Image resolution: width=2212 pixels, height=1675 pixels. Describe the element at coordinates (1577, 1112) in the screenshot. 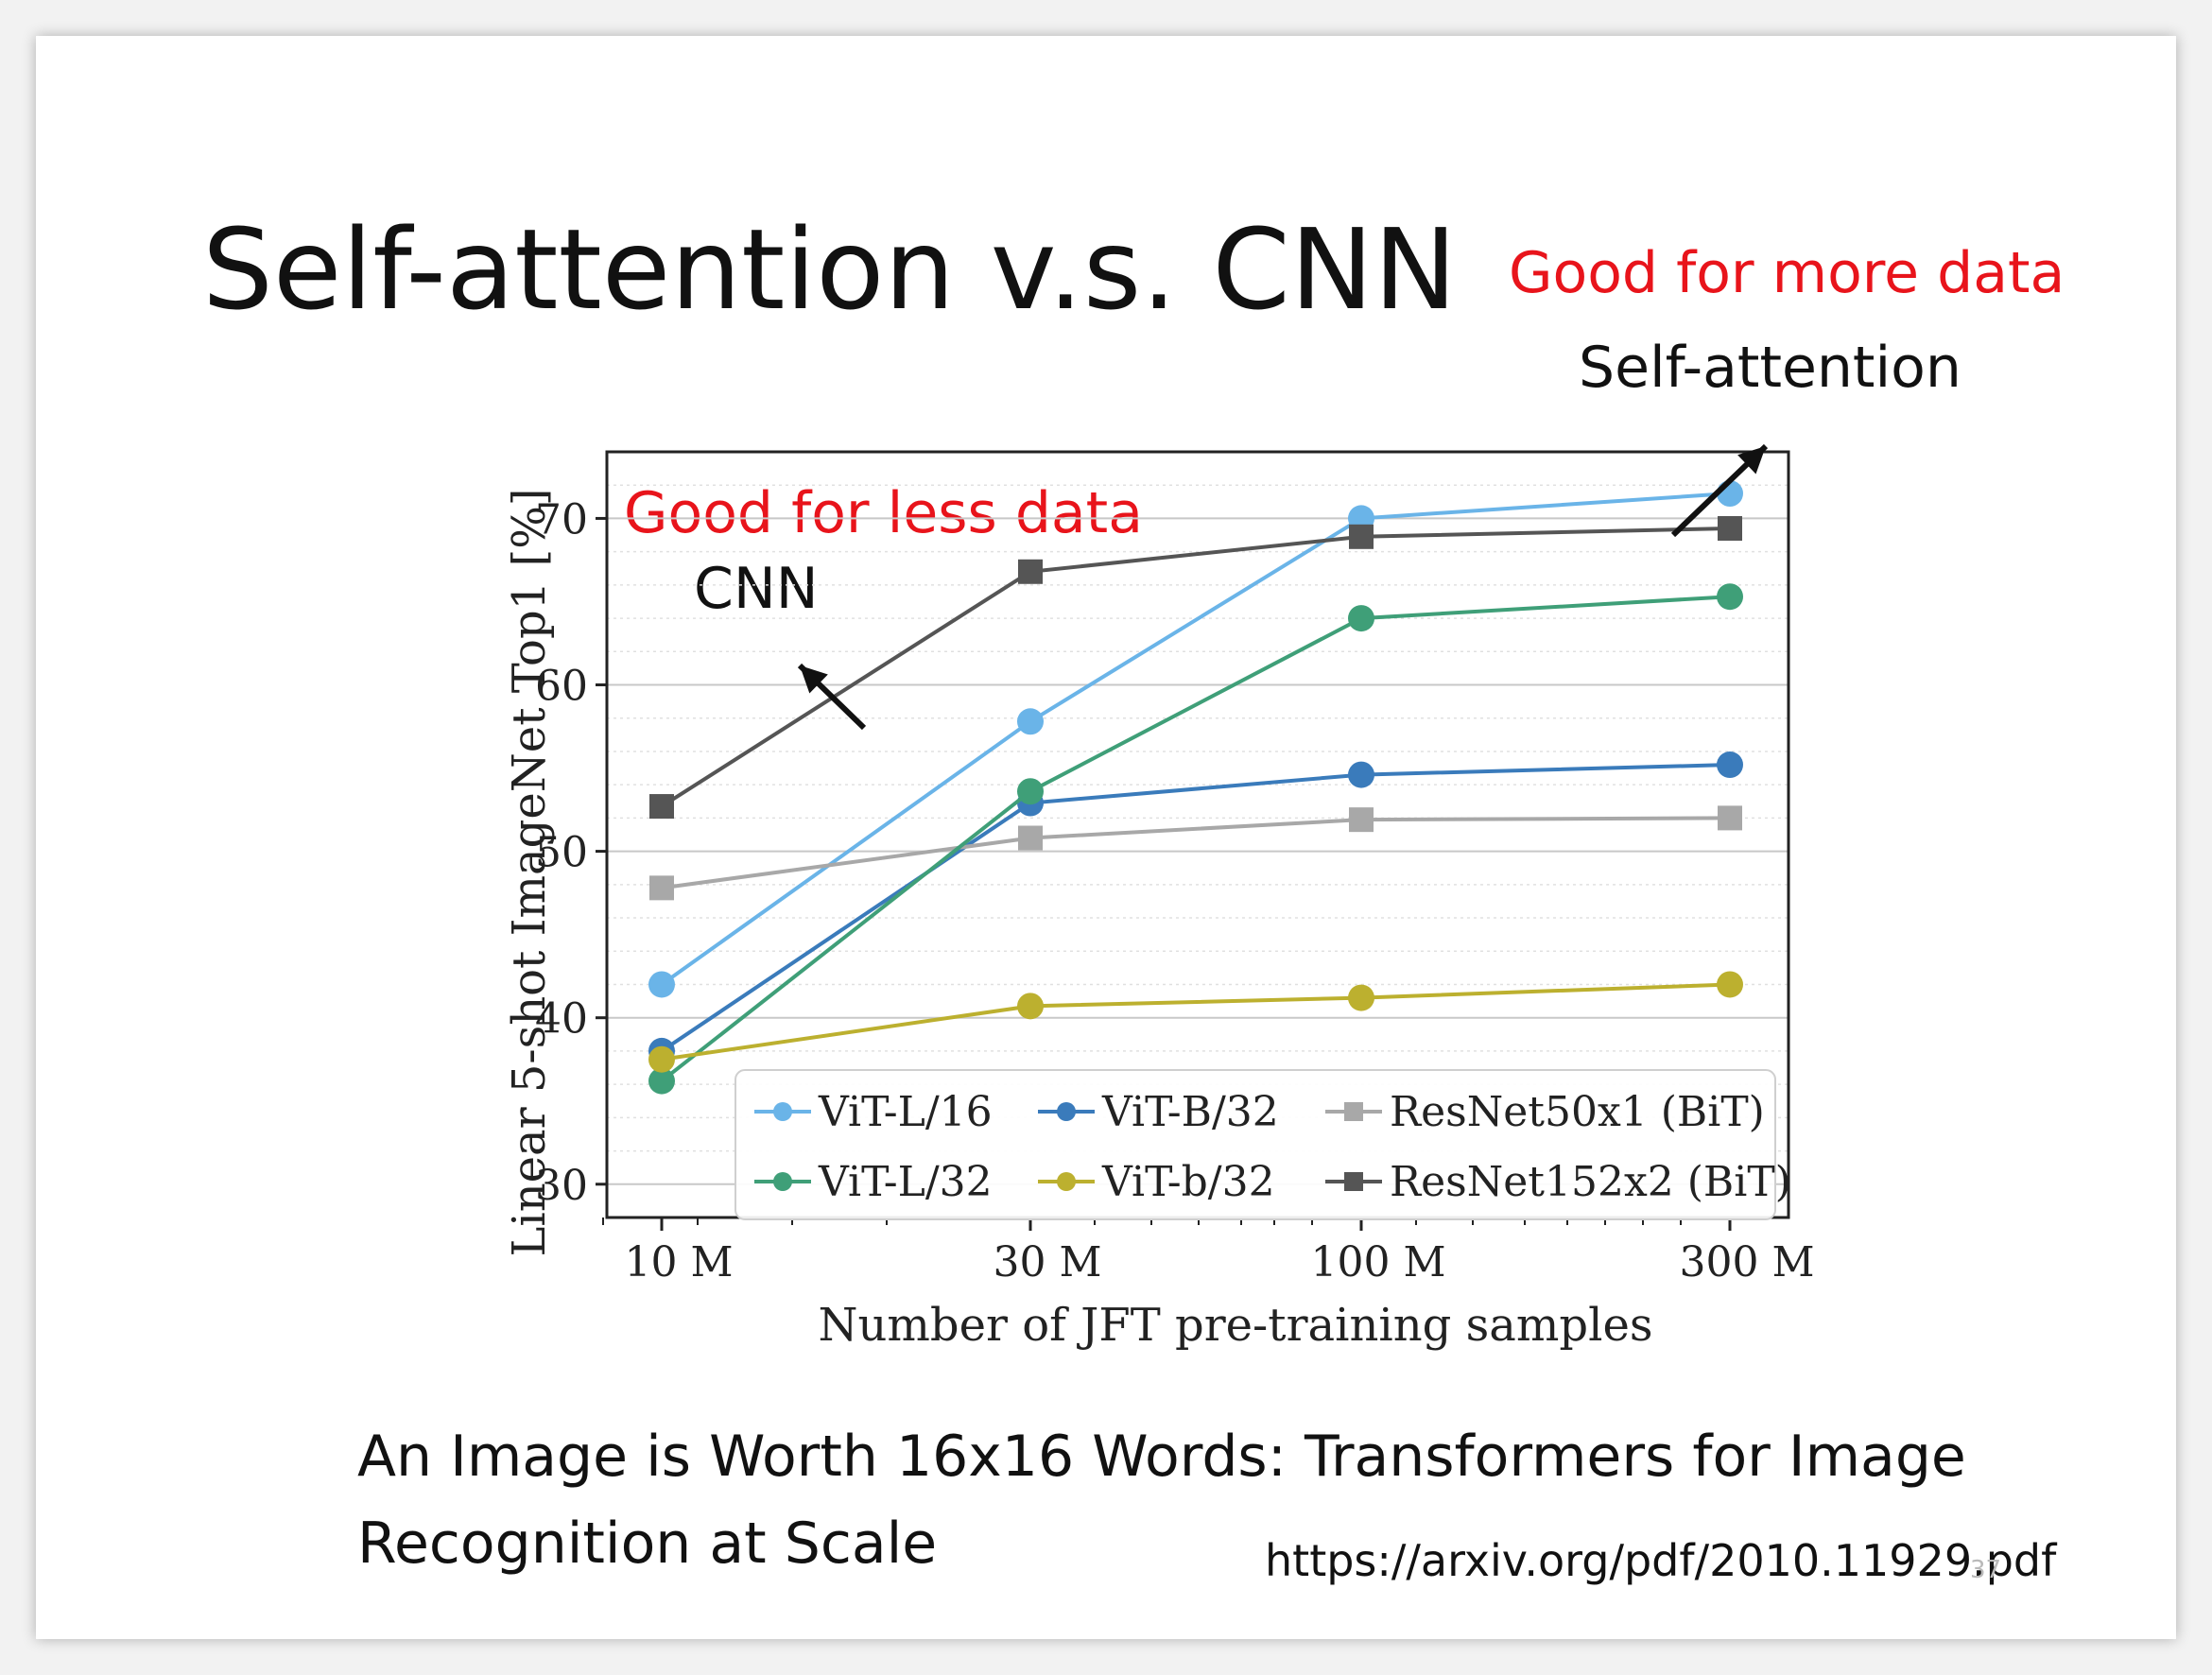

I see `legend-label: ResNet50x1 (BiT)` at that location.